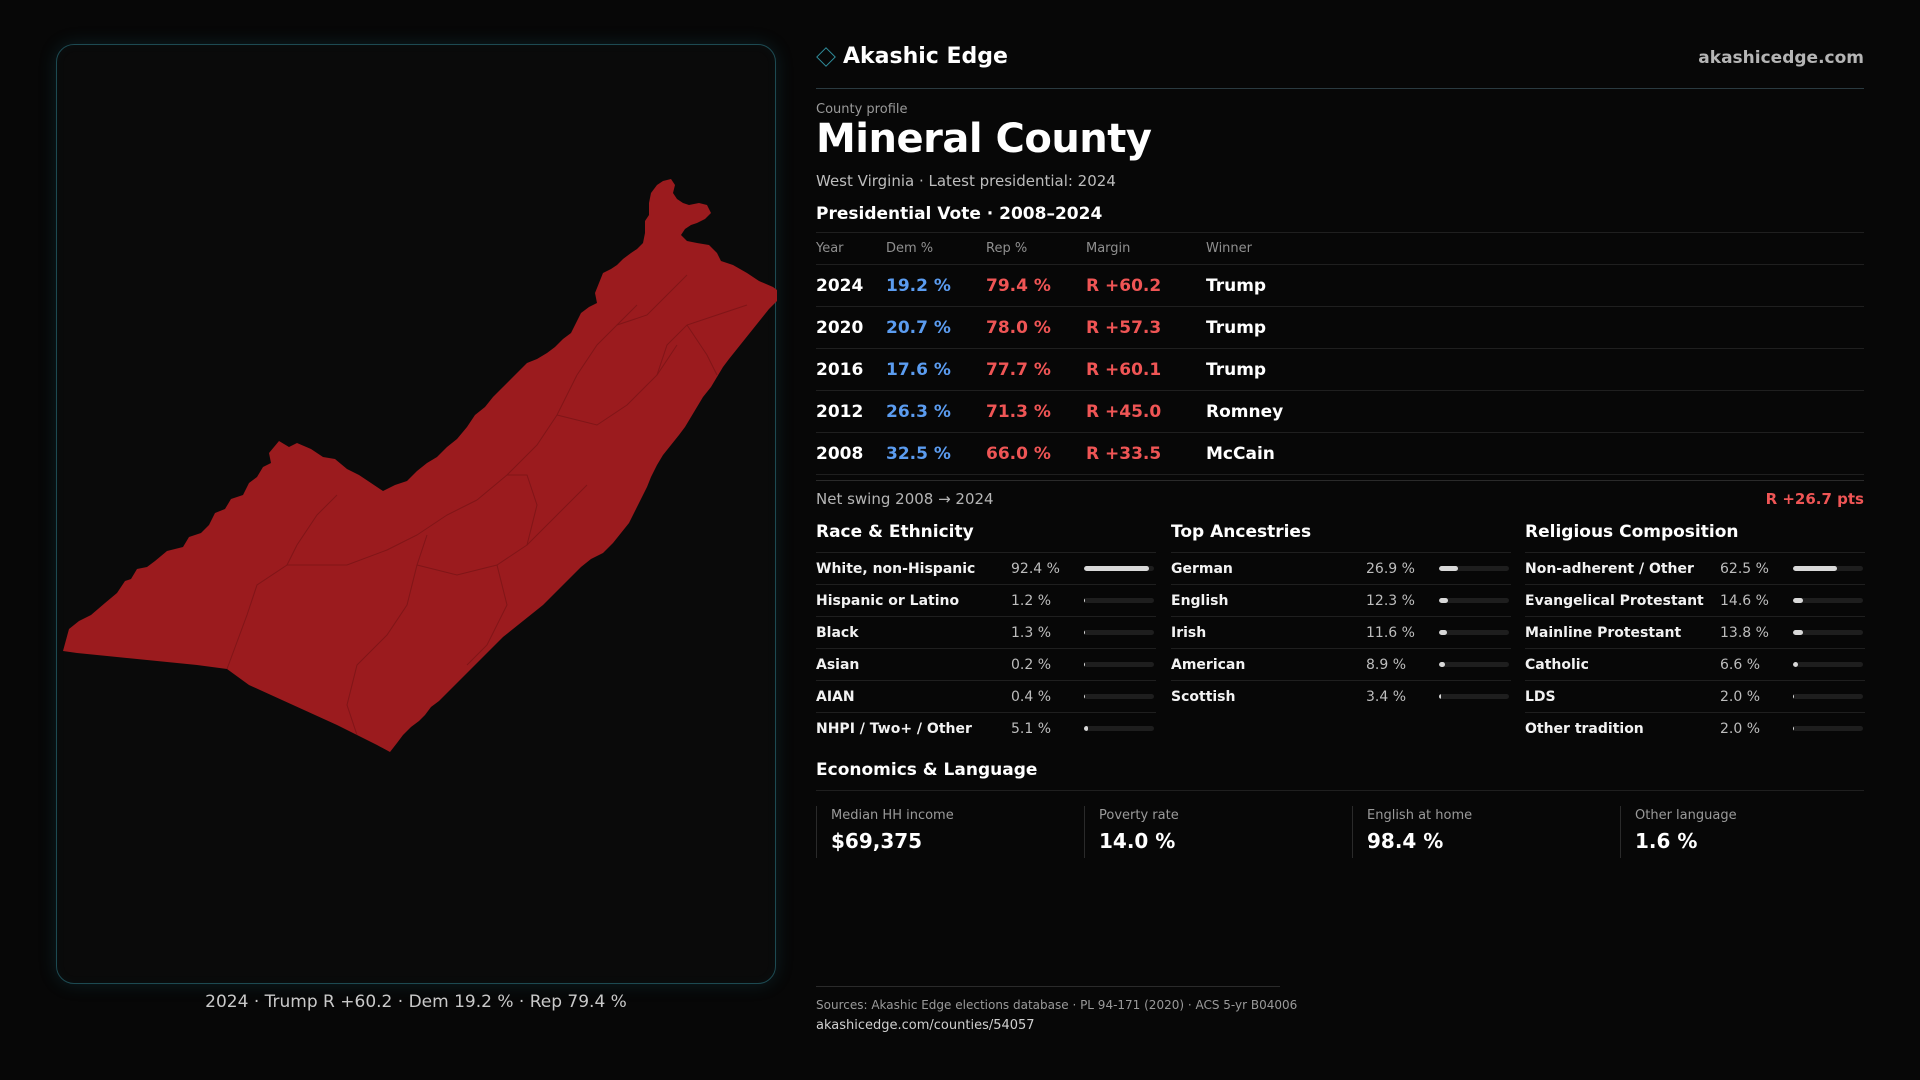  I want to click on ancestry-pct: 8.9 %, so click(1386, 664).